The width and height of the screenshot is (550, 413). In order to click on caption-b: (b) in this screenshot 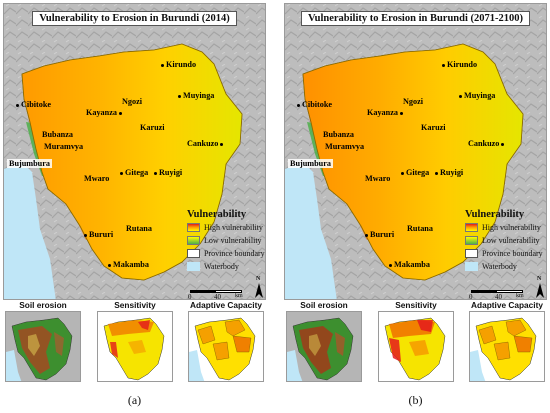, I will do `click(415, 400)`.